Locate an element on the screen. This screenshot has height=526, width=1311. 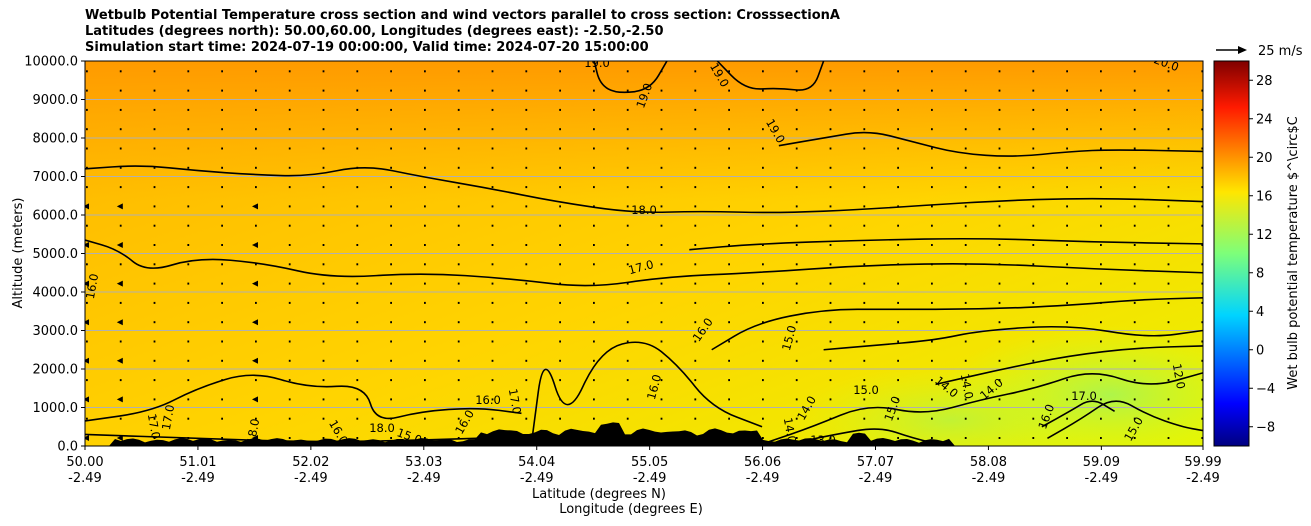
contour-label: 15.0 is located at coordinates (789, 338).